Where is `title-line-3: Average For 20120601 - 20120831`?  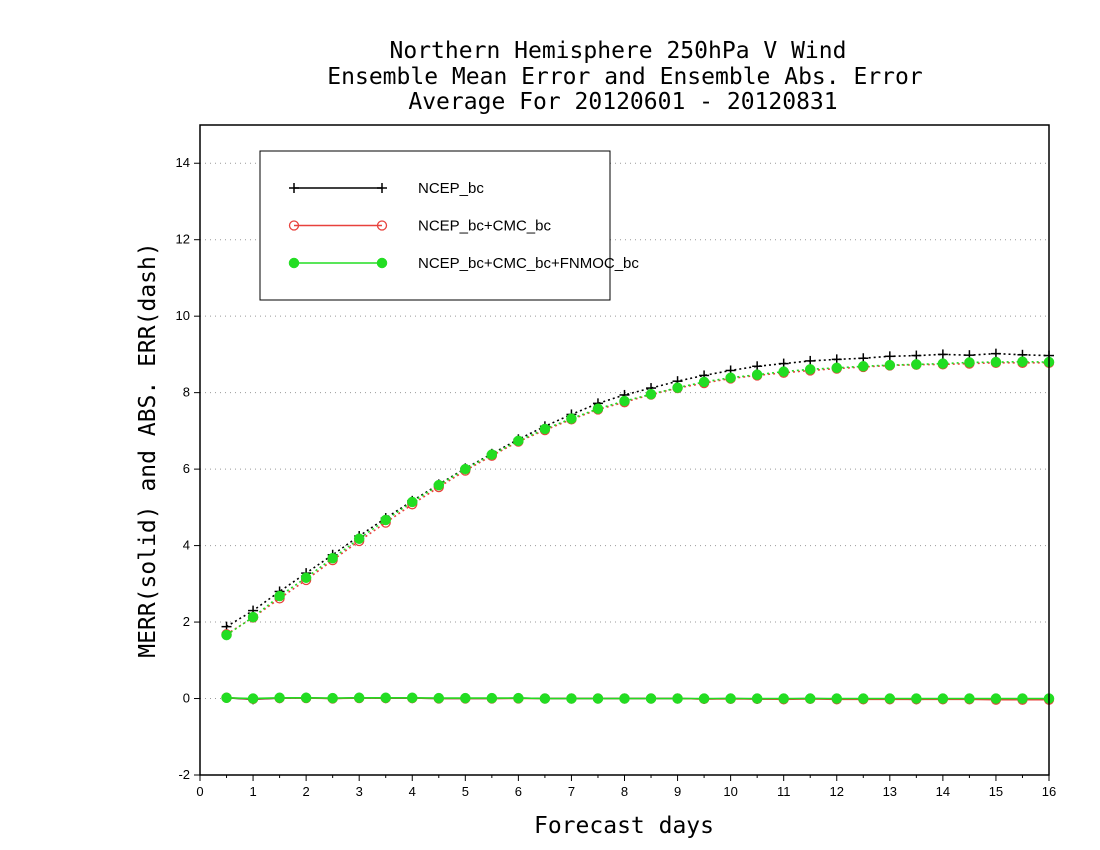 title-line-3: Average For 20120601 - 20120831 is located at coordinates (622, 102).